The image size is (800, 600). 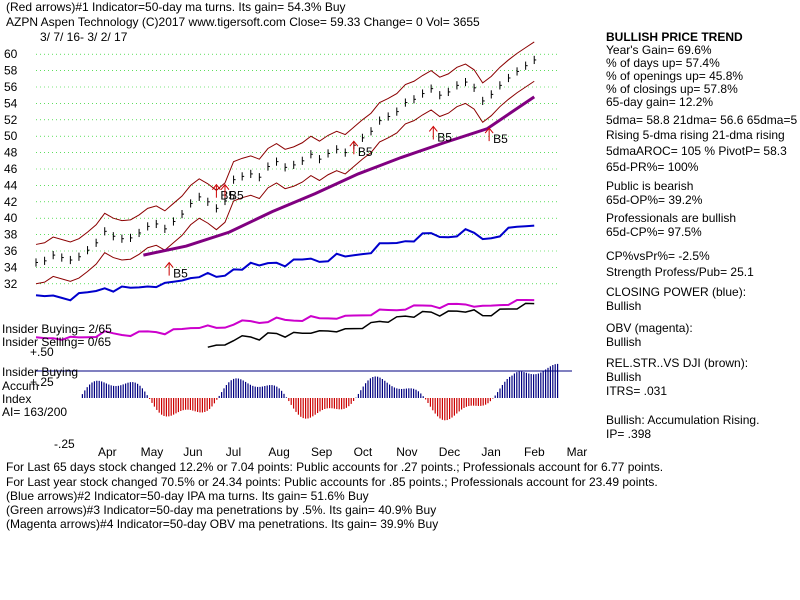 What do you see at coordinates (152, 452) in the screenshot?
I see `x-month-label: May` at bounding box center [152, 452].